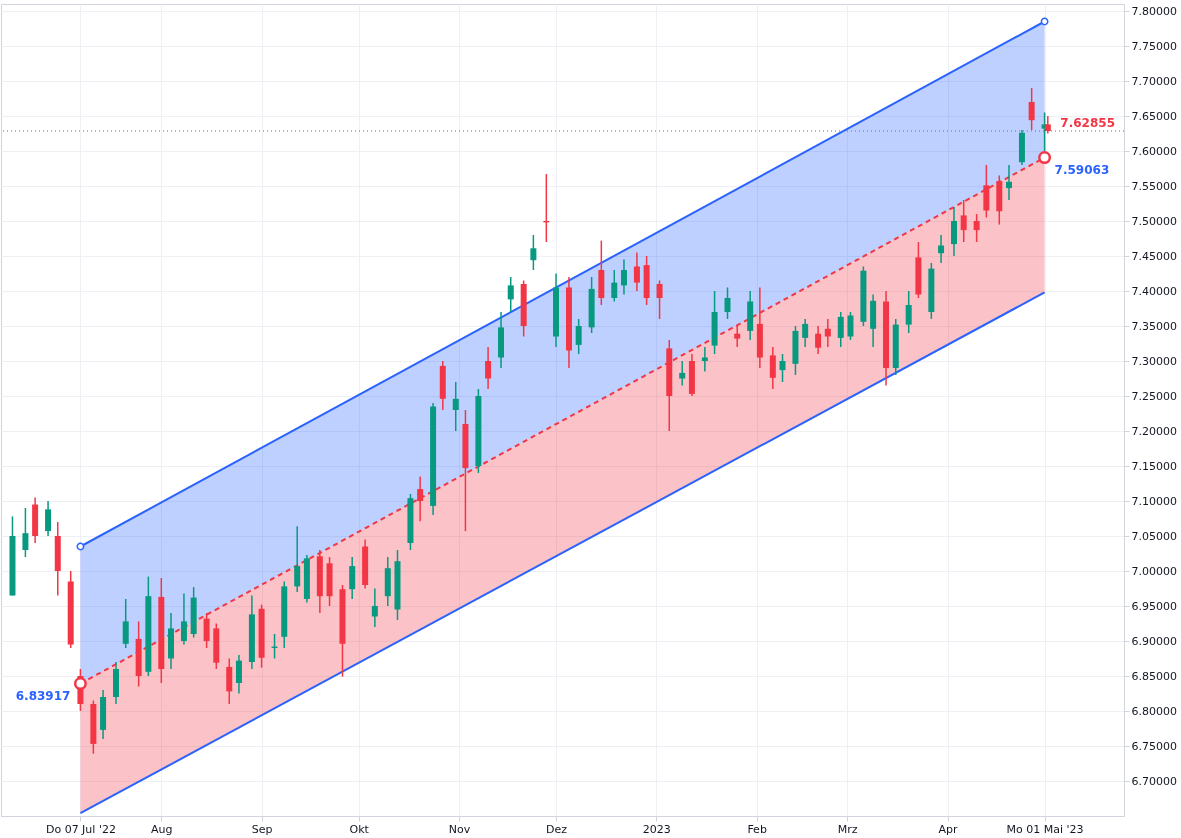 The width and height of the screenshot is (1181, 838). What do you see at coordinates (847, 829) in the screenshot?
I see `x-tick-label: Mrz` at bounding box center [847, 829].